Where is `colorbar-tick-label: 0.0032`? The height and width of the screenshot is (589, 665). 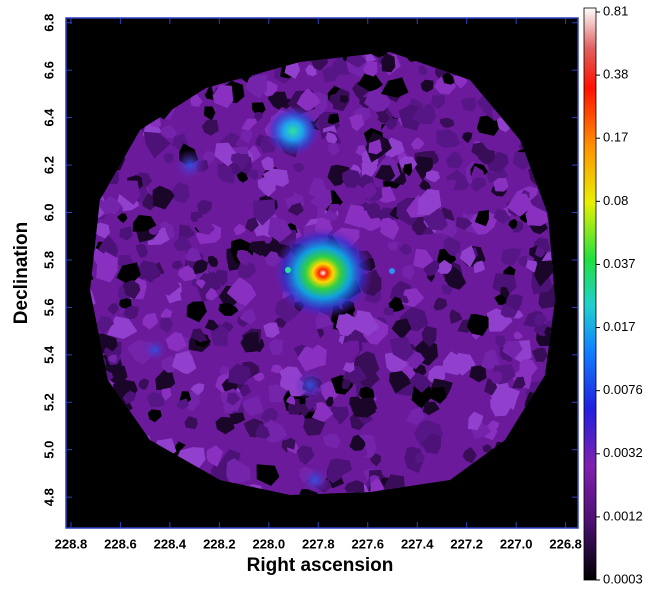 colorbar-tick-label: 0.0032 is located at coordinates (623, 452).